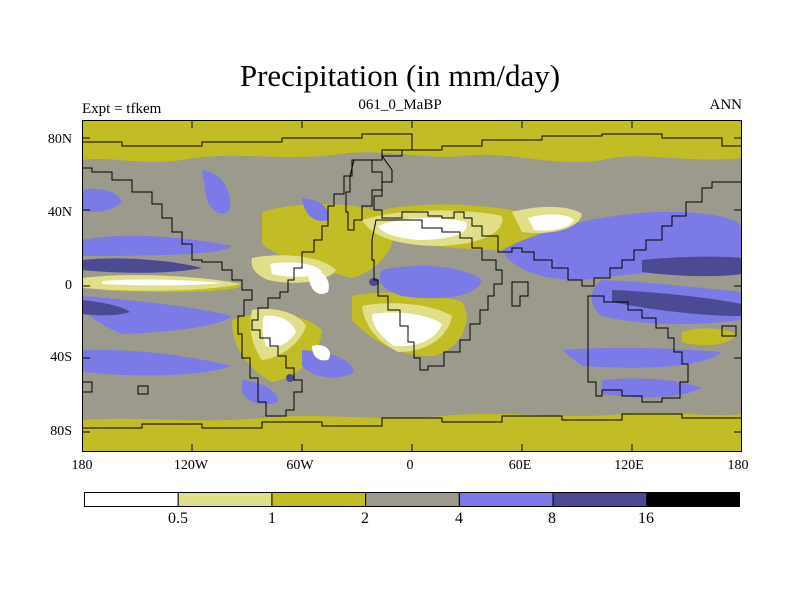  What do you see at coordinates (272, 518) in the screenshot?
I see `colorbar-label: 1` at bounding box center [272, 518].